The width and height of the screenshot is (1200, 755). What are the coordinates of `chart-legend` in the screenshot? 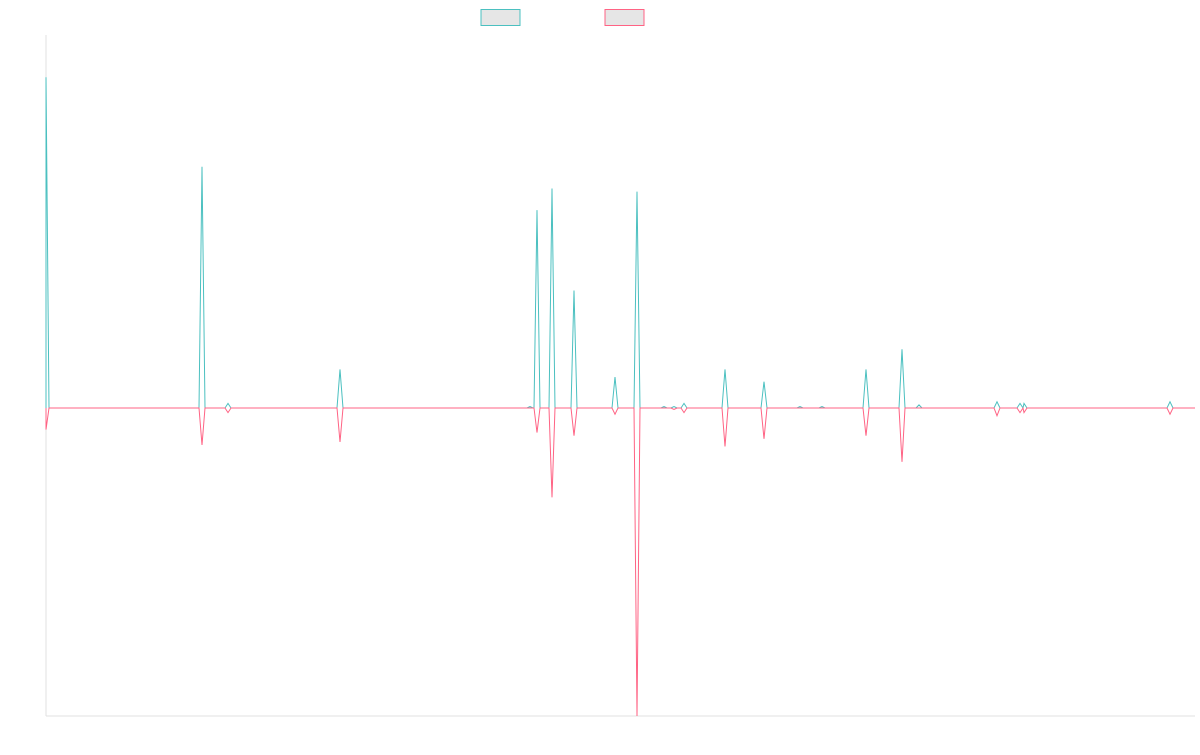 It's located at (562, 17).